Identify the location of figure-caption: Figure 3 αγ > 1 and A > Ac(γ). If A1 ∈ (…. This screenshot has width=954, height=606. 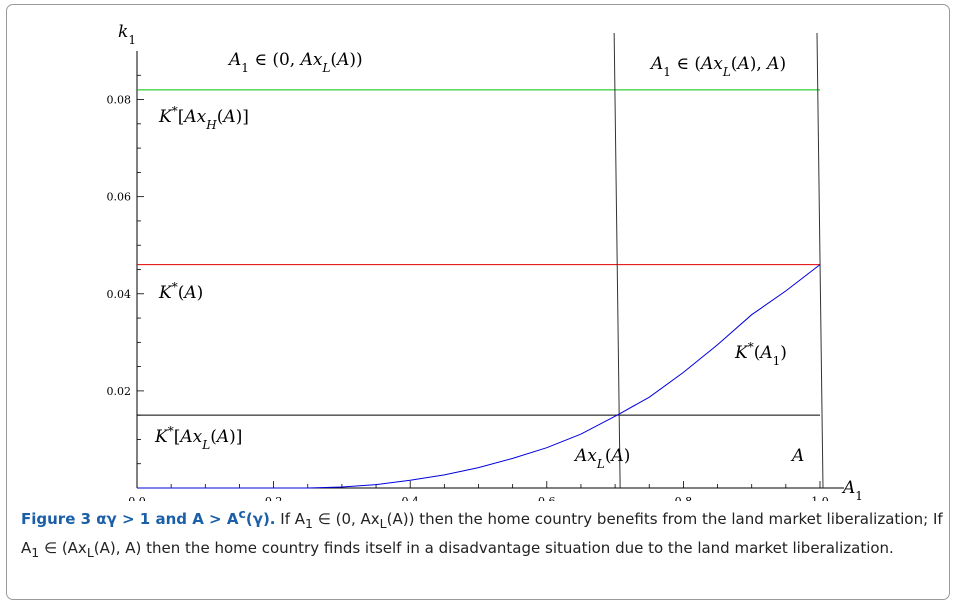
(482, 533).